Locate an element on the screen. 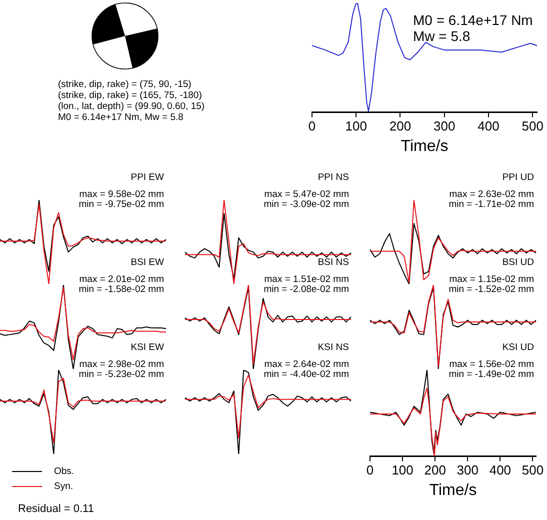 The width and height of the screenshot is (547, 520). annotation: min = -4.40e-02 mm is located at coordinates (306, 374).